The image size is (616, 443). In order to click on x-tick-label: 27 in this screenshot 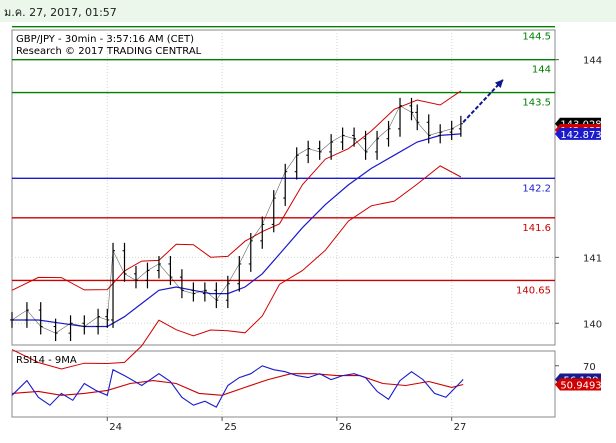, I will do `click(460, 427)`.